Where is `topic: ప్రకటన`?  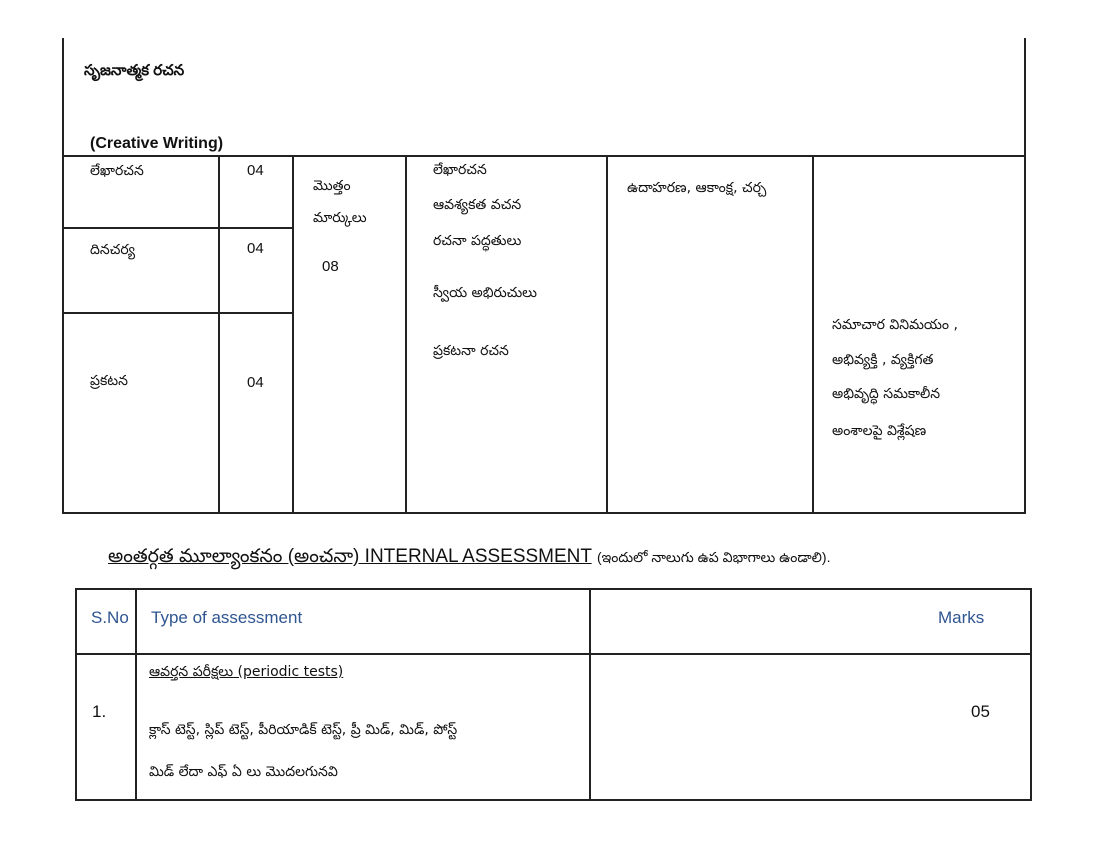 topic: ప్రకటన is located at coordinates (109, 381).